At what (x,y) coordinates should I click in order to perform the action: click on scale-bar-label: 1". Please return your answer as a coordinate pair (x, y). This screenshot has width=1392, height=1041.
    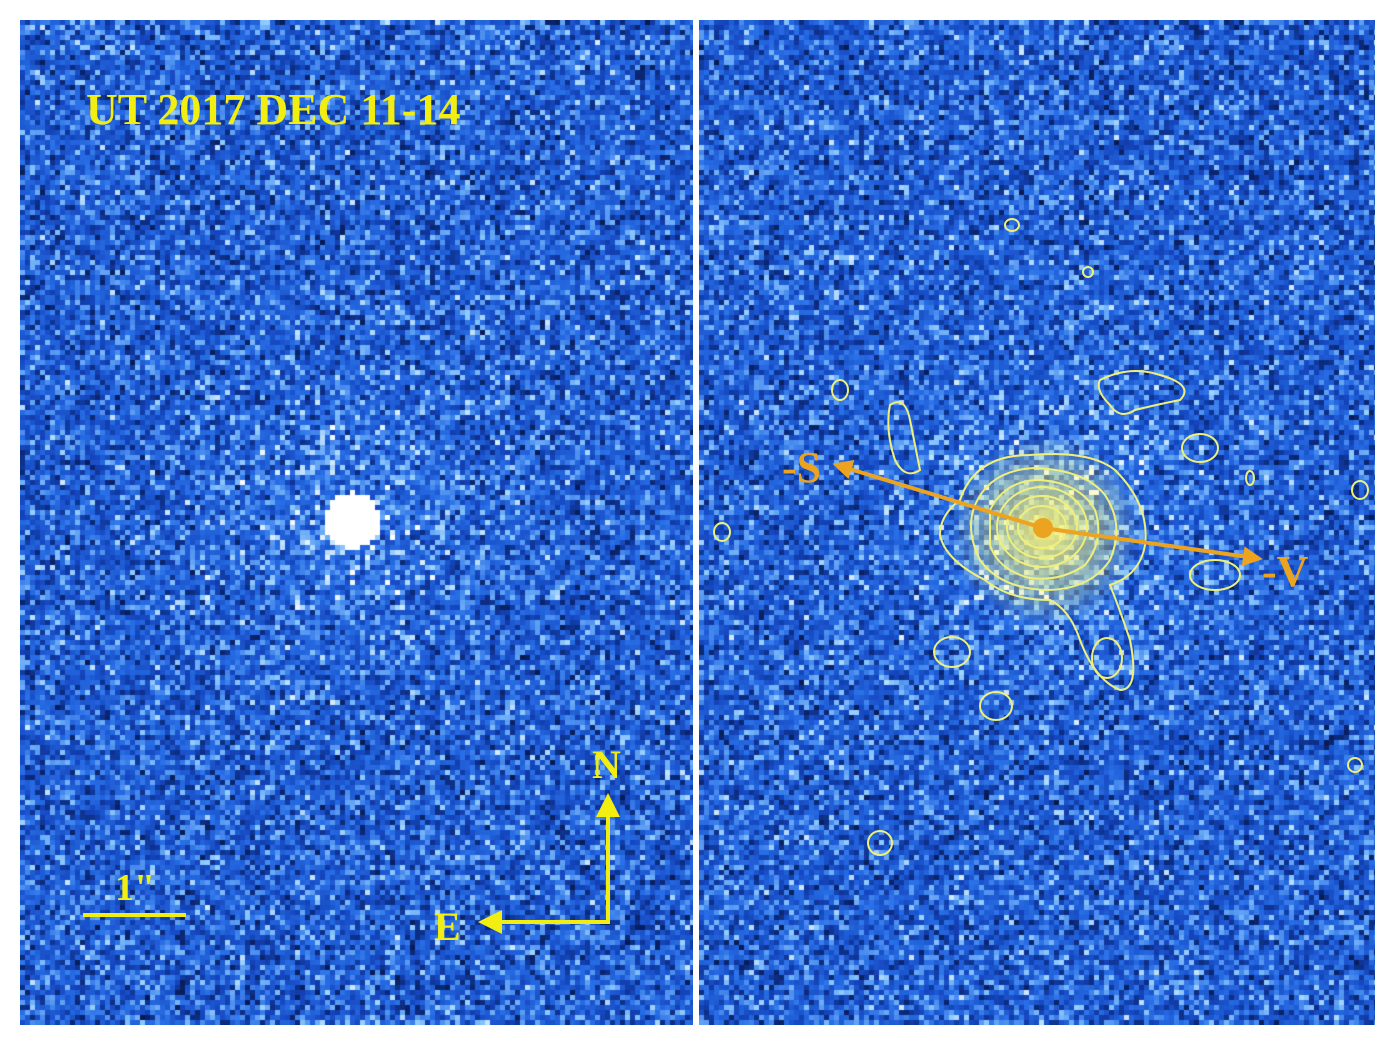
    Looking at the image, I should click on (135, 888).